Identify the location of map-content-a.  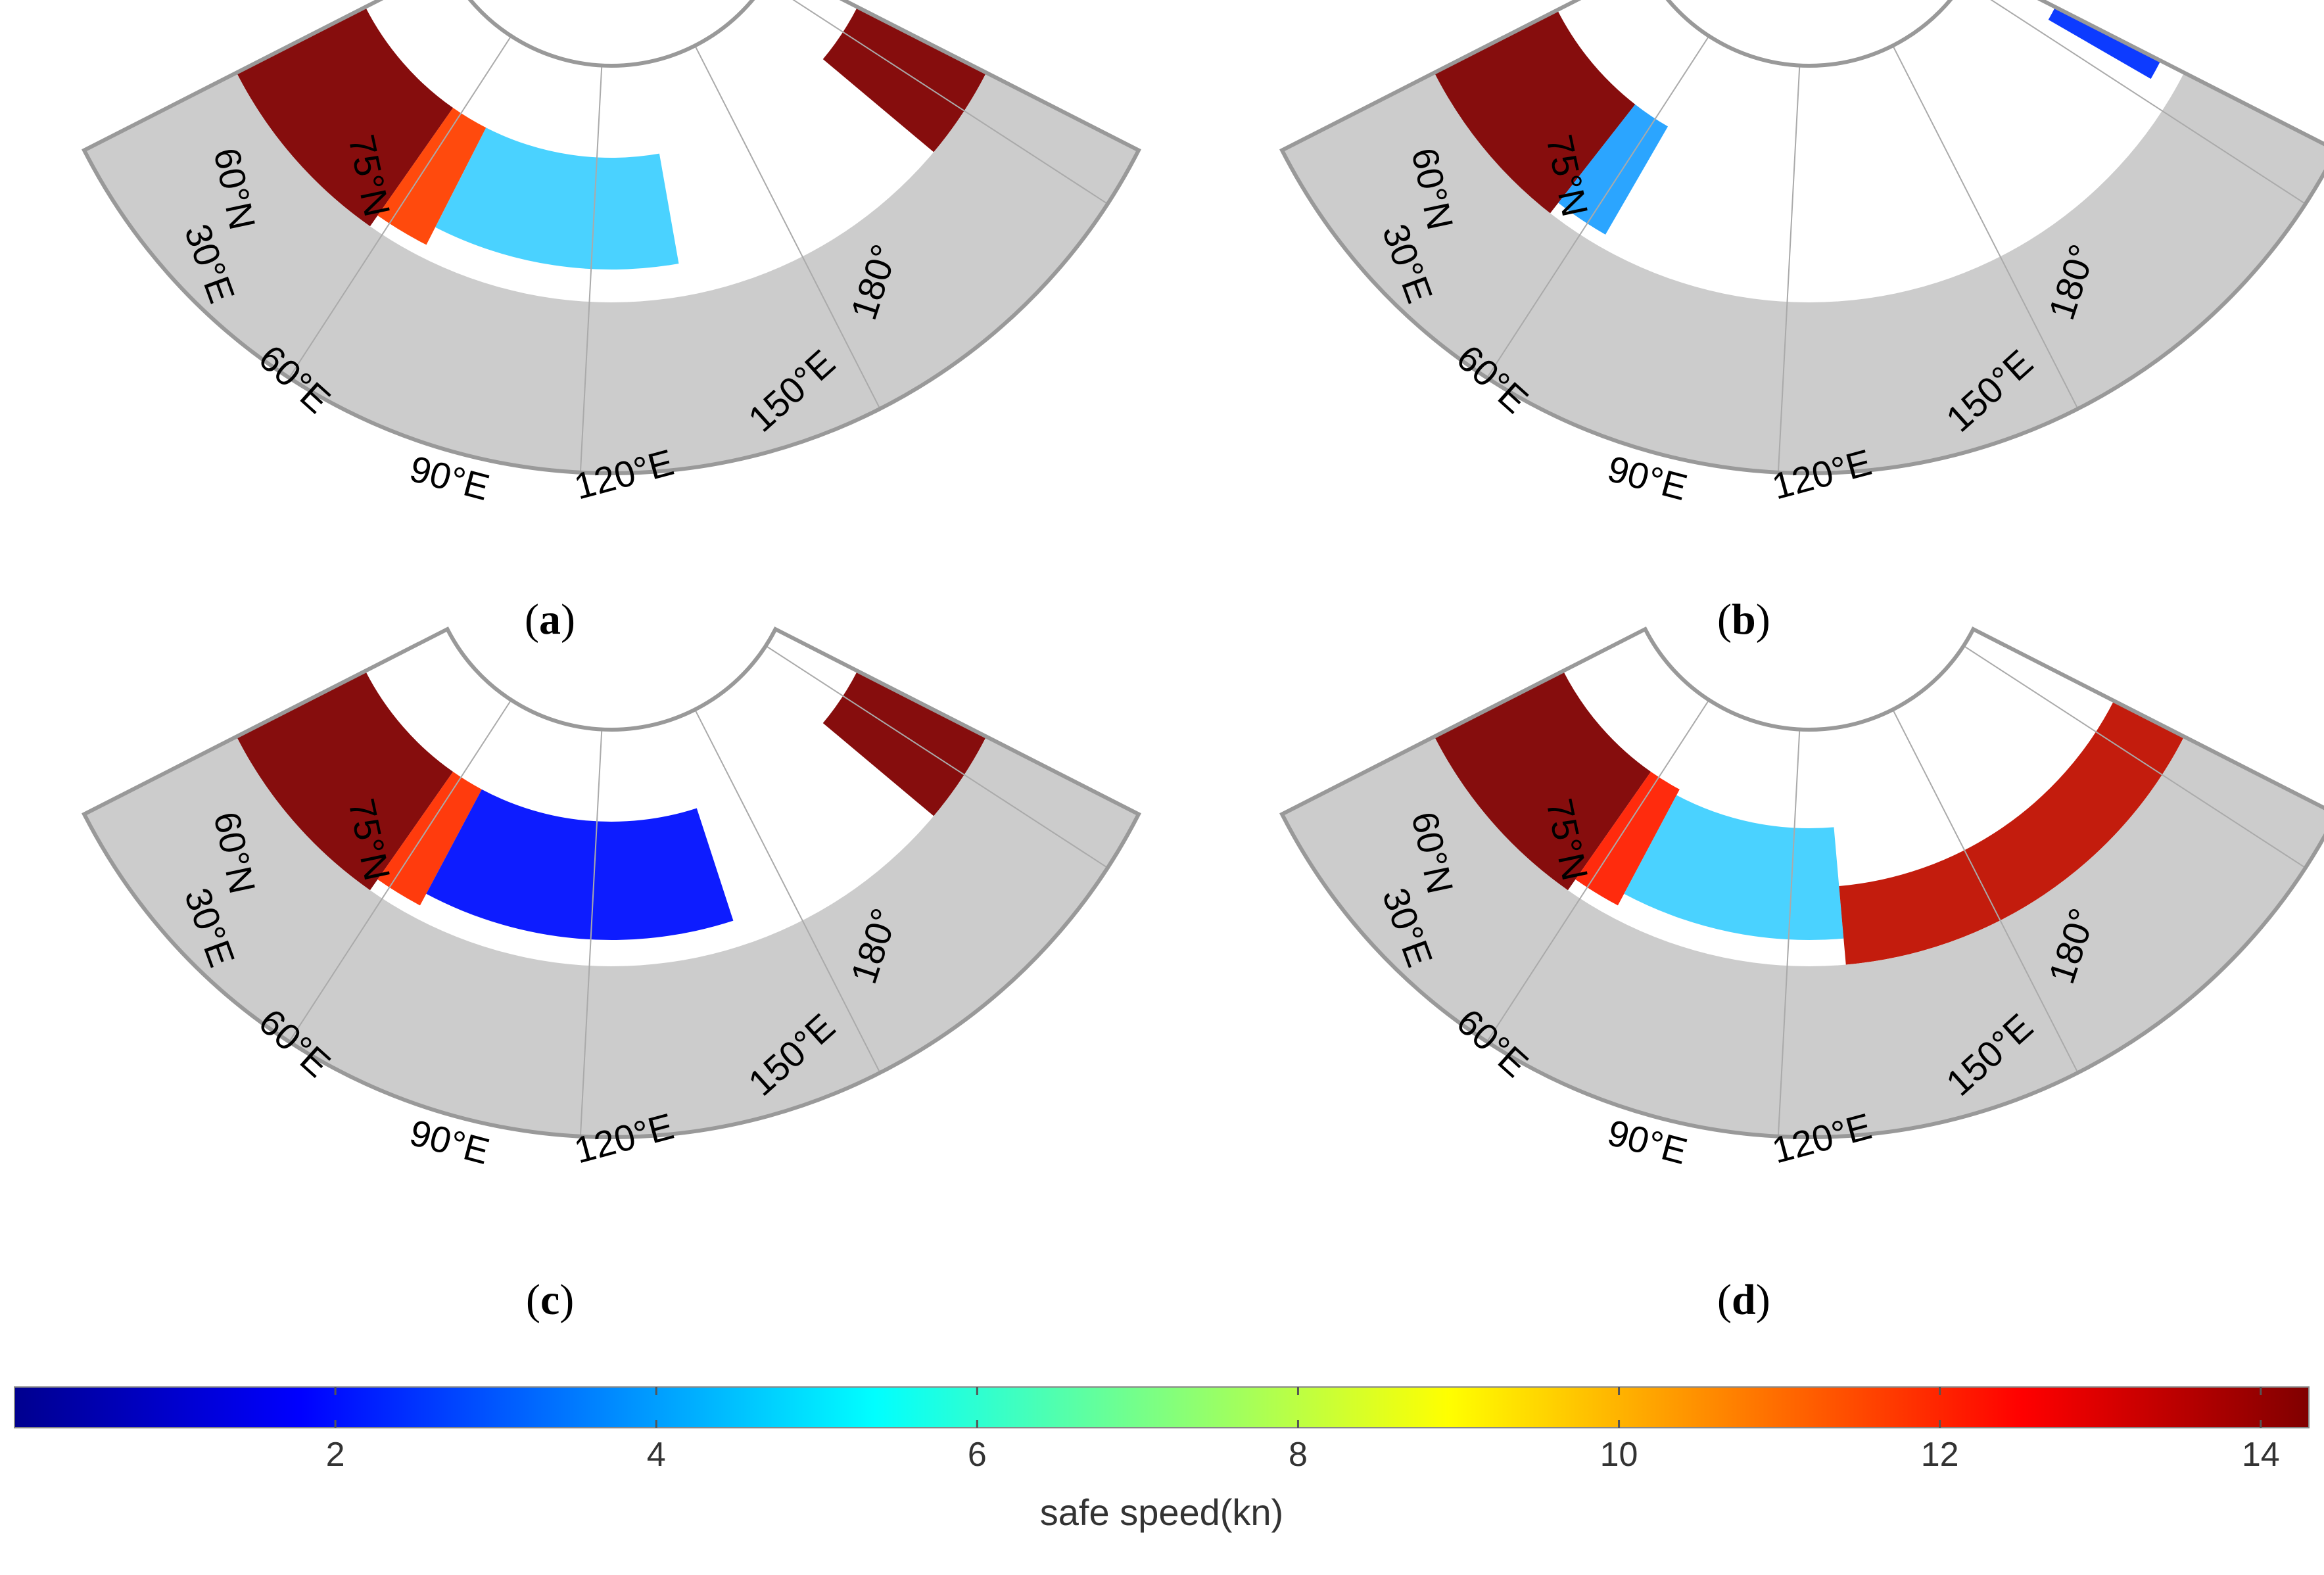
(611, 238).